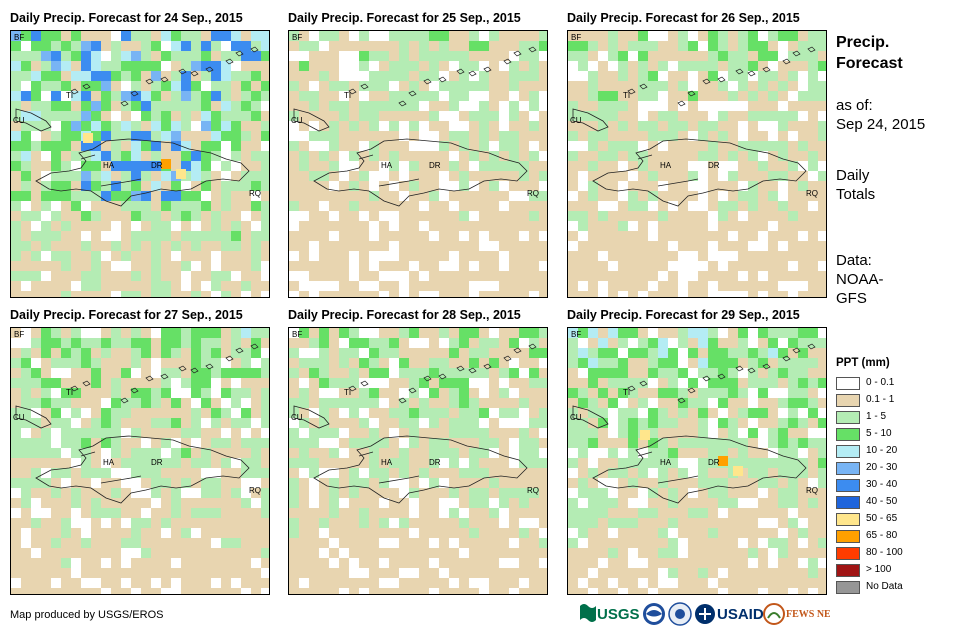 The image size is (970, 635). What do you see at coordinates (880, 115) in the screenshot?
I see `as-of-text: as of: Sep 24, 2015` at bounding box center [880, 115].